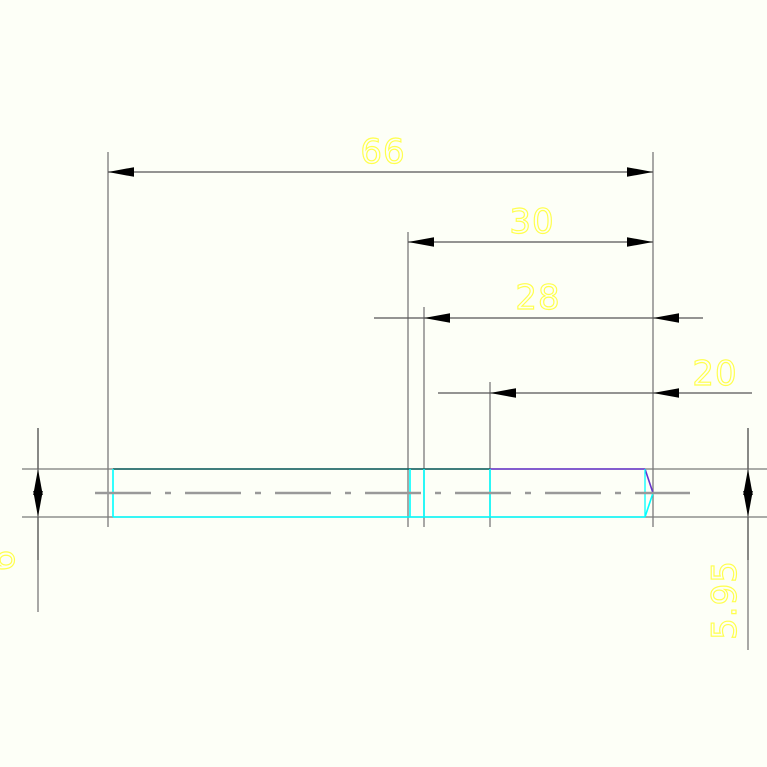 This screenshot has height=767, width=767. I want to click on dimension-label-20: 20, so click(714, 374).